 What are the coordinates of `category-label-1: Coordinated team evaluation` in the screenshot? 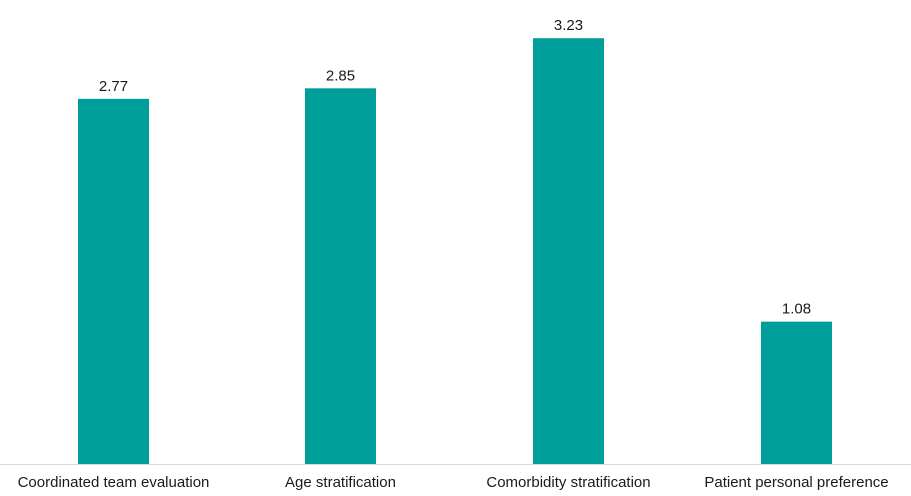 It's located at (114, 482).